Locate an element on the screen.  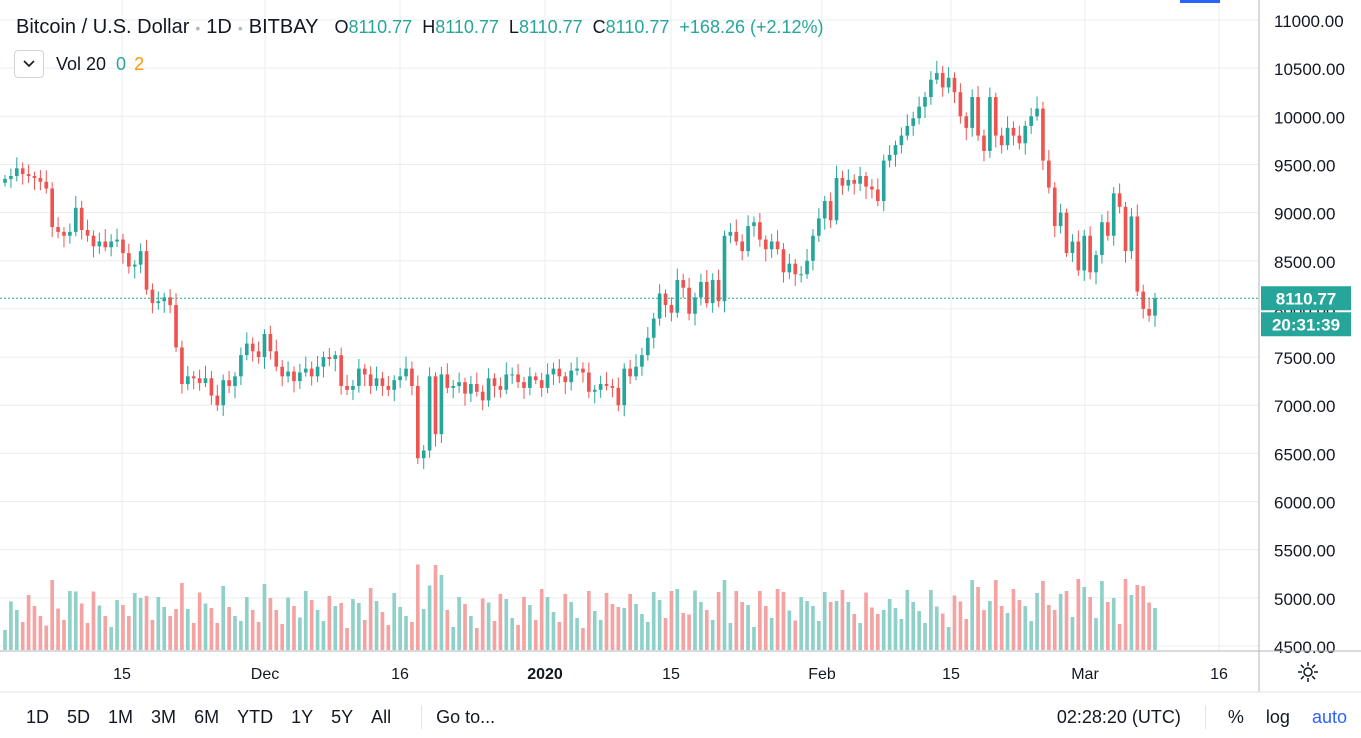
range-3m-button: 3M is located at coordinates (164, 716).